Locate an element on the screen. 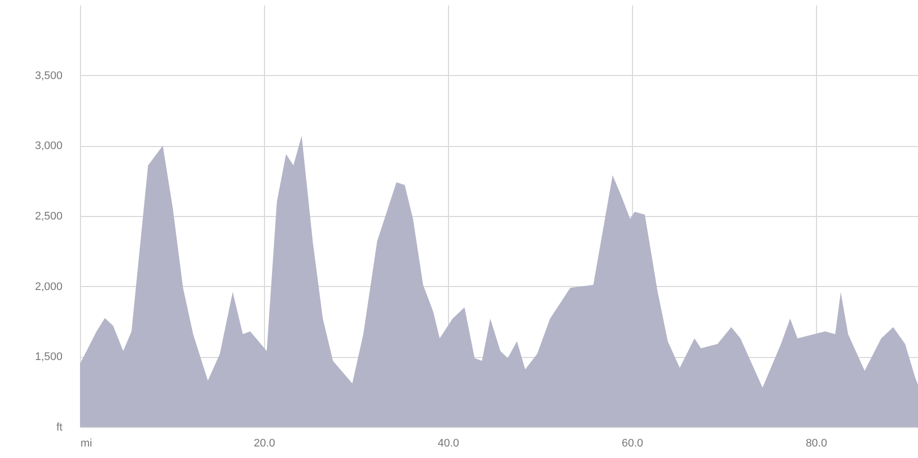  x-tick-label: 80.0 is located at coordinates (817, 444).